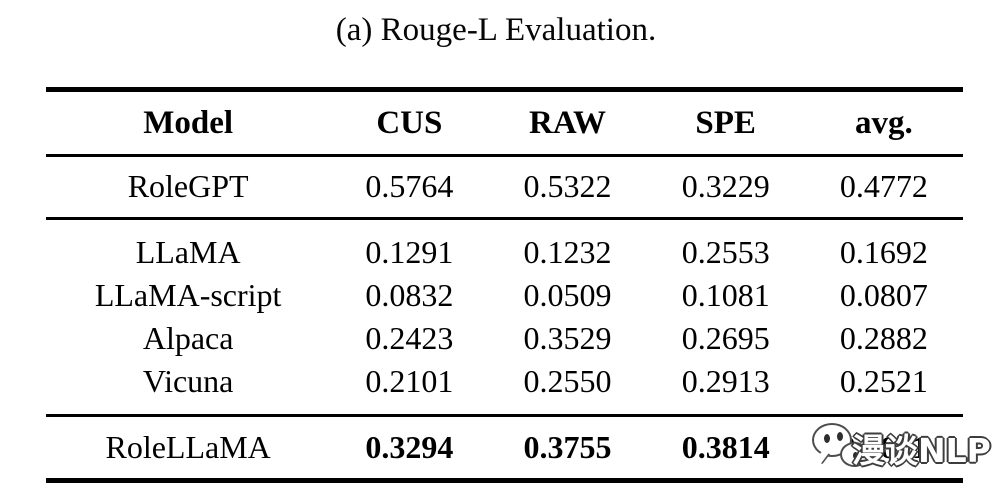  What do you see at coordinates (568, 122) in the screenshot?
I see `col-header-raw: RAW` at bounding box center [568, 122].